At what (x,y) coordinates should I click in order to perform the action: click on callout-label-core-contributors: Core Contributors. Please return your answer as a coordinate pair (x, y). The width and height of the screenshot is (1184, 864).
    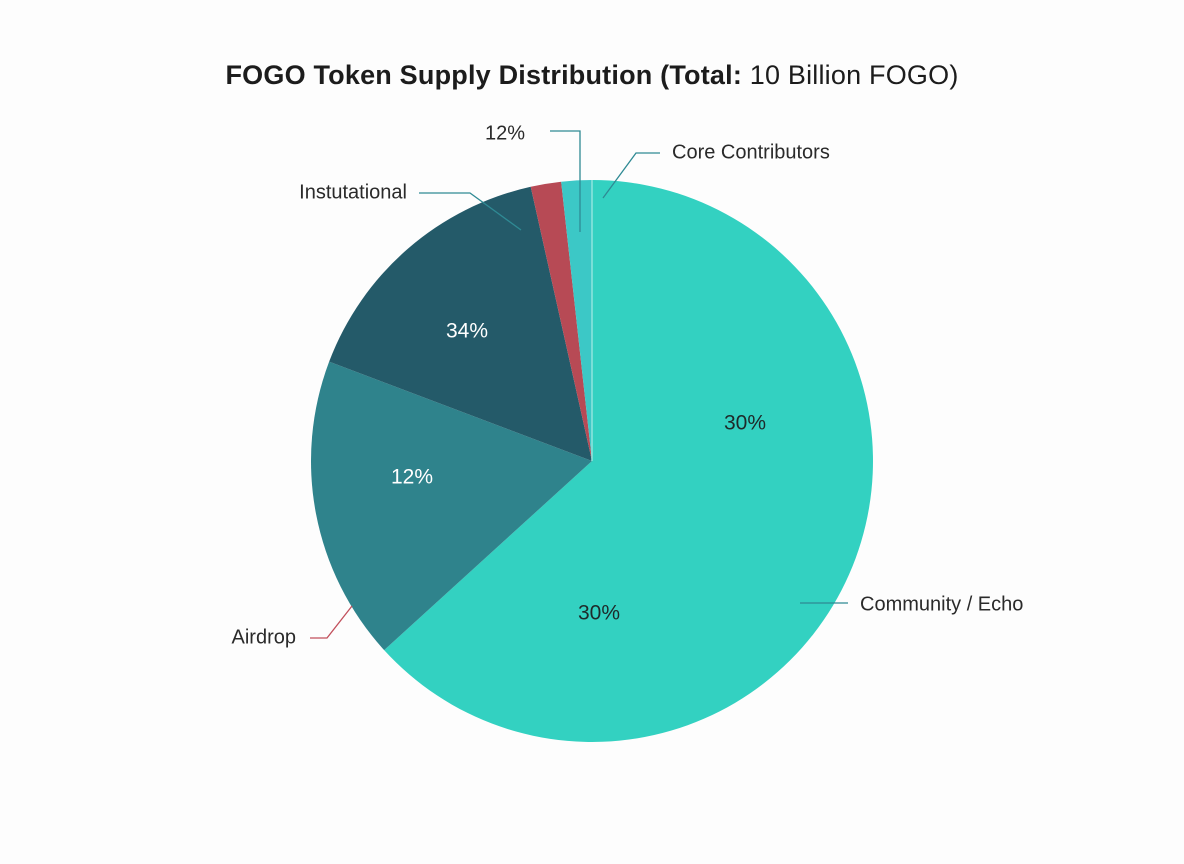
    Looking at the image, I should click on (751, 152).